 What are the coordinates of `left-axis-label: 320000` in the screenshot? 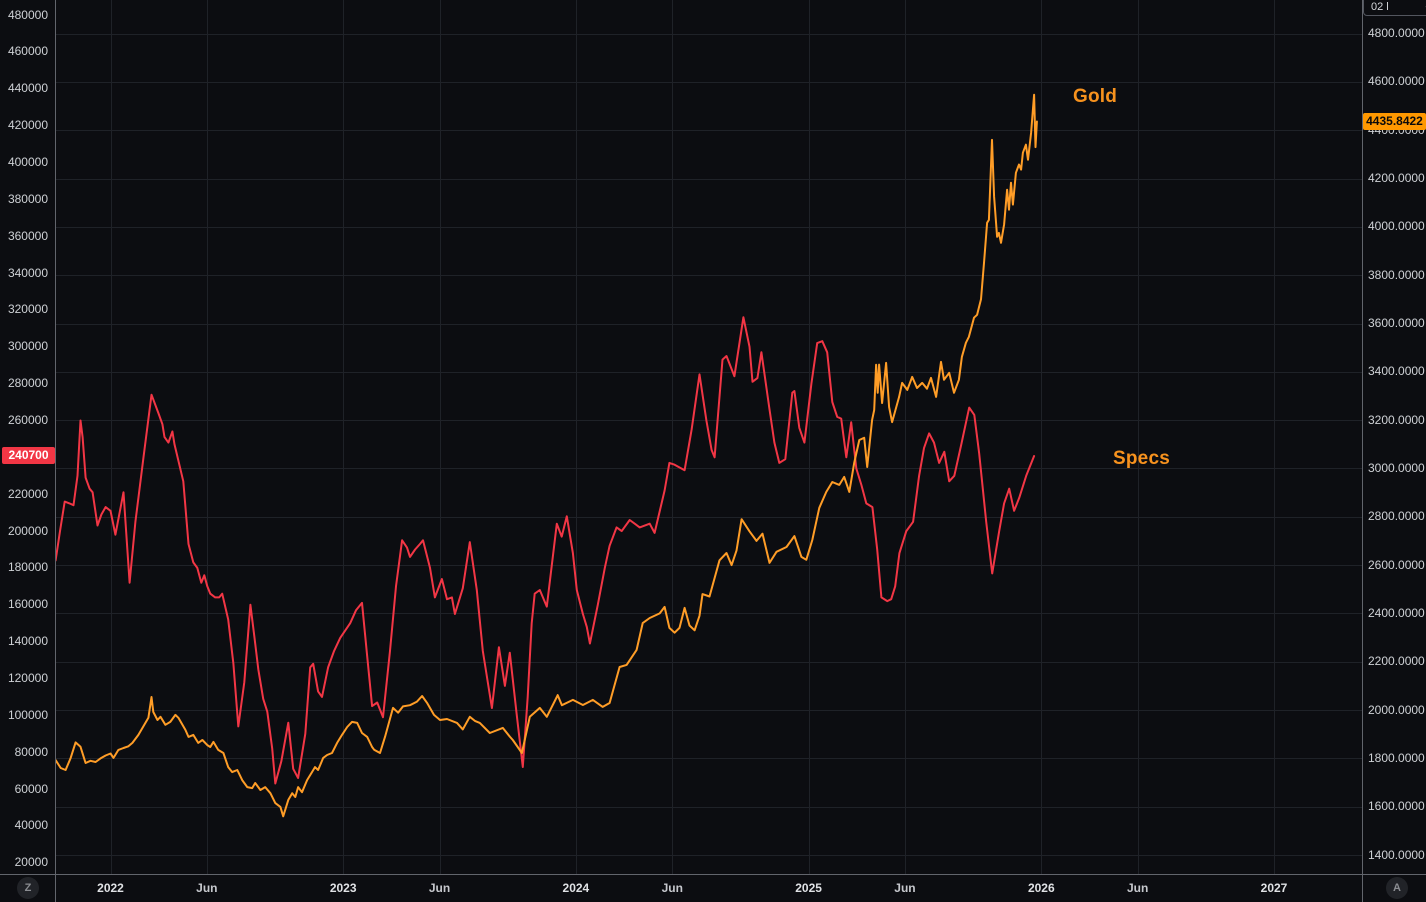 It's located at (27, 309).